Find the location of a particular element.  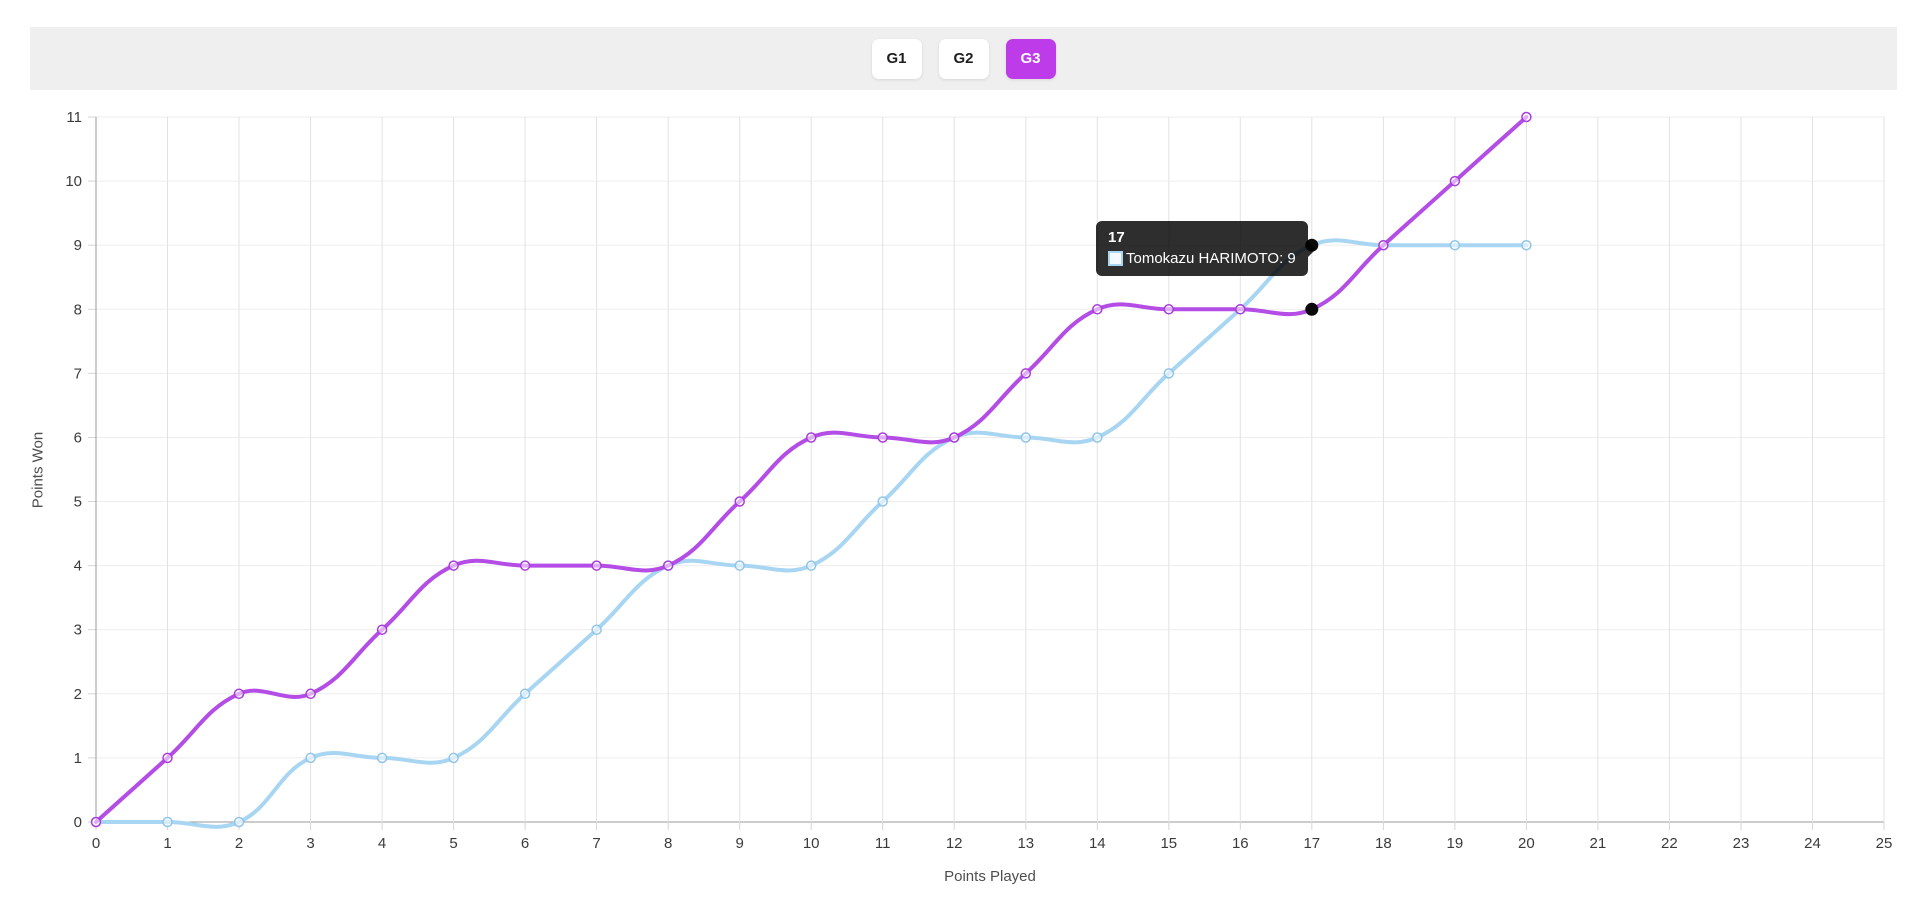

x-tick-label: 15 is located at coordinates (1168, 843).